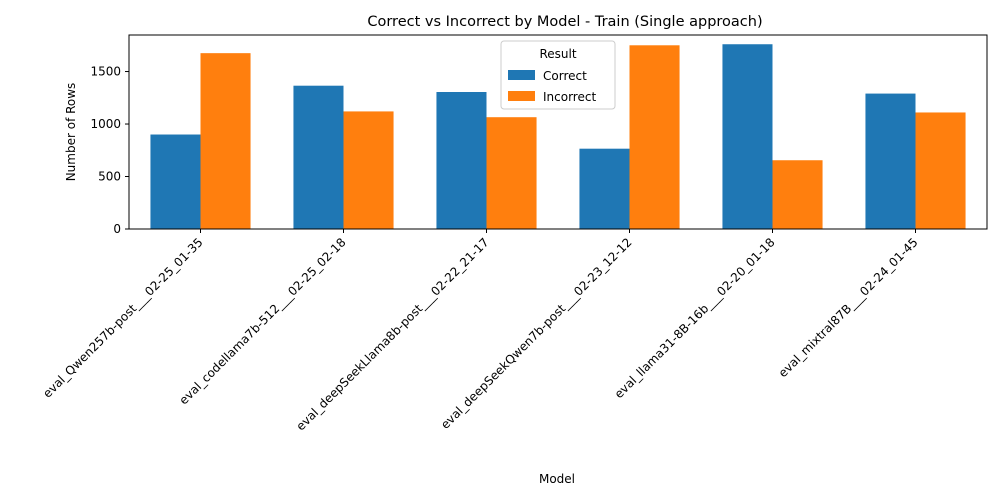 The height and width of the screenshot is (504, 1000). I want to click on x-tick-label-5: eval_mixtral87B___02-24_01-45, so click(848, 307).